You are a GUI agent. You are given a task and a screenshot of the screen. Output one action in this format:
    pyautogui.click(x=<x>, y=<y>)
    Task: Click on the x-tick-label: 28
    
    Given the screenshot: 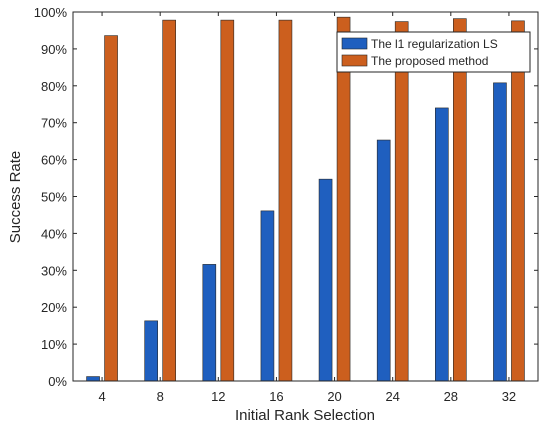 What is the action you would take?
    pyautogui.click(x=451, y=396)
    